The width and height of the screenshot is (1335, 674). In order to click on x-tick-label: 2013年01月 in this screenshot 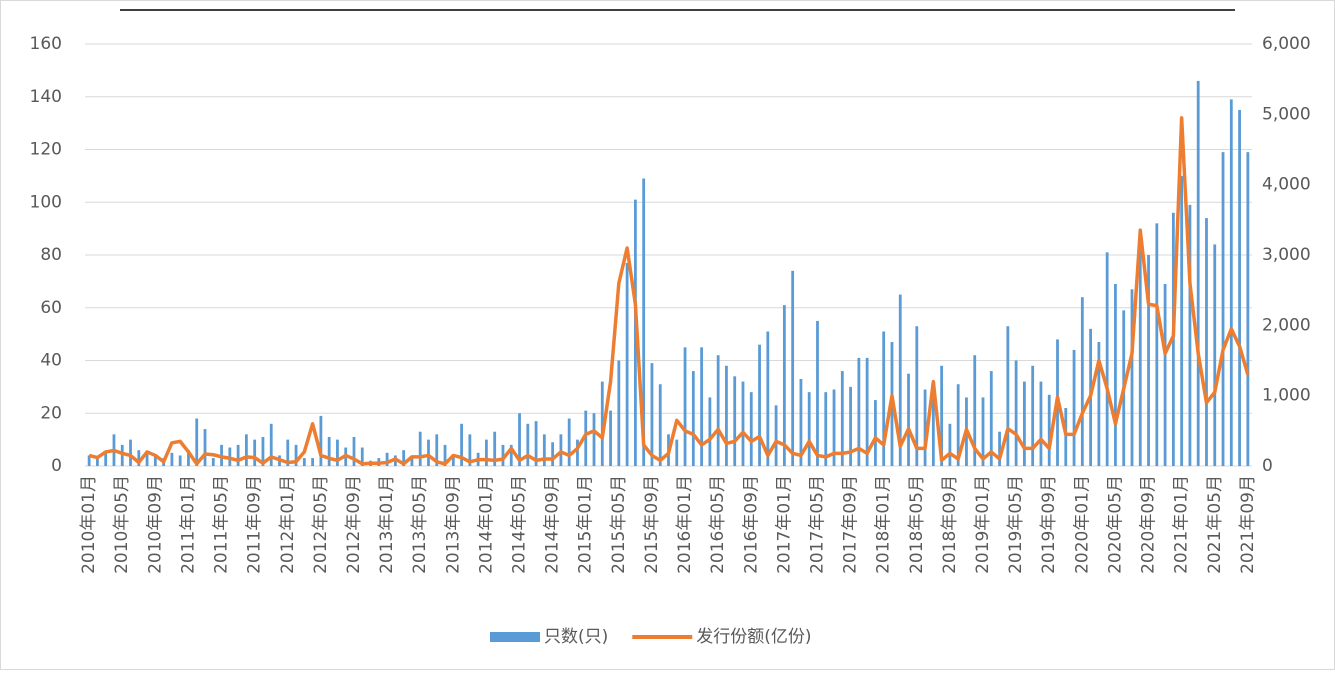, I will do `click(387, 524)`.